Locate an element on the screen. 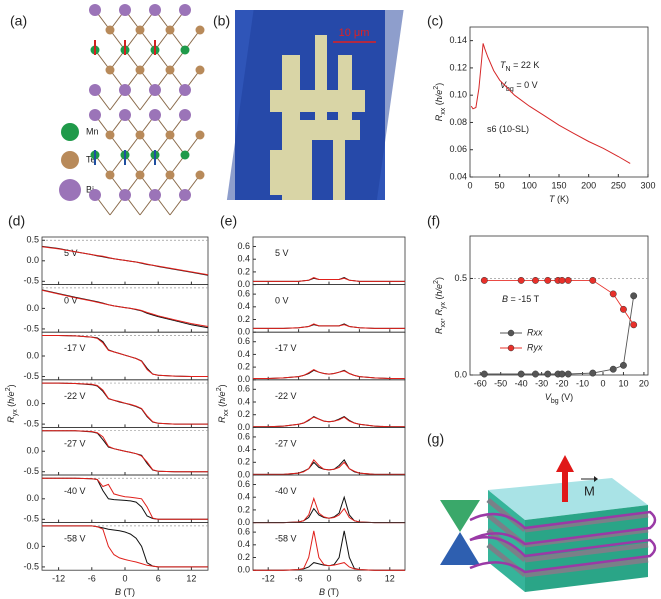 Image resolution: width=661 pixels, height=599 pixels. label-part: -17 V is located at coordinates (286, 349).